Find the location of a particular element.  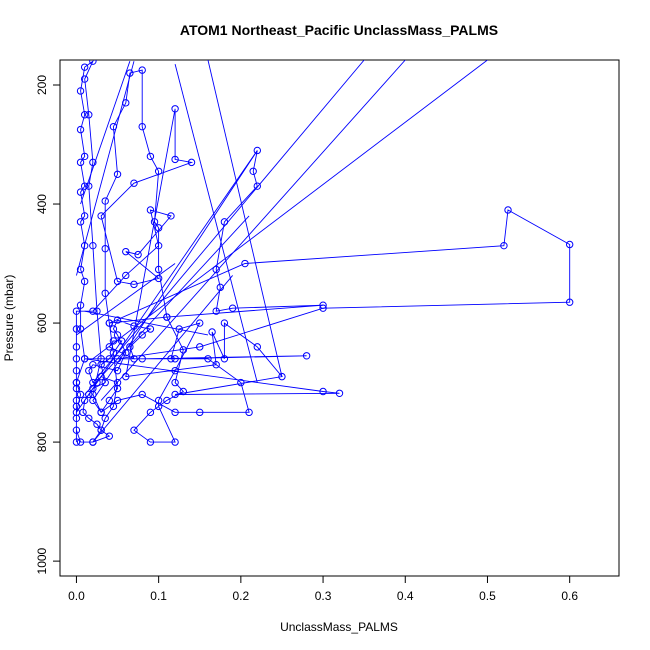

y-tick-label: 800 is located at coordinates (42, 442).